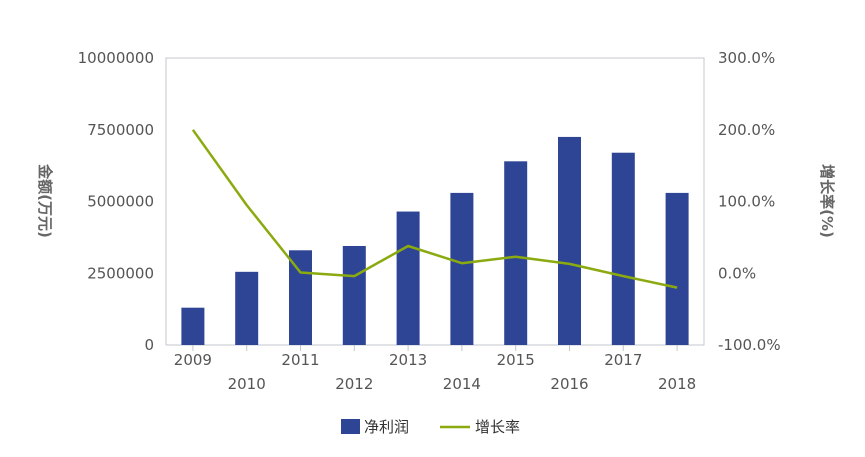  Describe the element at coordinates (193, 360) in the screenshot. I see `x-tick-label: 2009` at that location.